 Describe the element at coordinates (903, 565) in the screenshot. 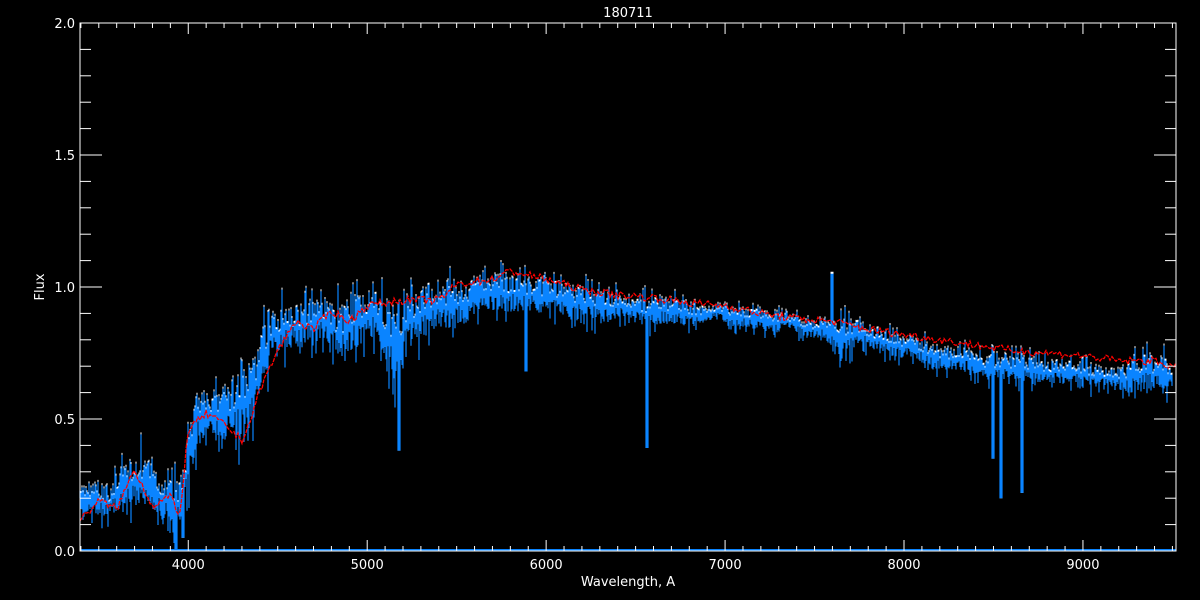

I see `x-tick-label: 8000` at that location.